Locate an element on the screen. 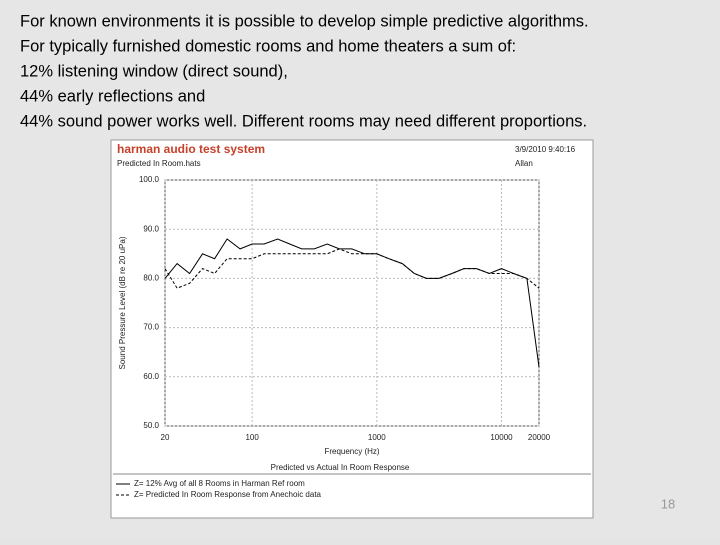 Image resolution: width=720 pixels, height=545 pixels. y-tick-label: 60.0 is located at coordinates (151, 376).